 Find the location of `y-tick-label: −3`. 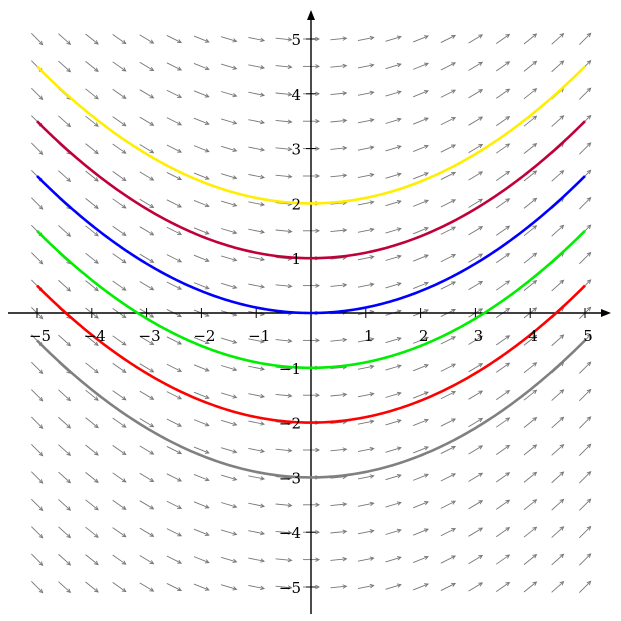

y-tick-label: −3 is located at coordinates (290, 478).